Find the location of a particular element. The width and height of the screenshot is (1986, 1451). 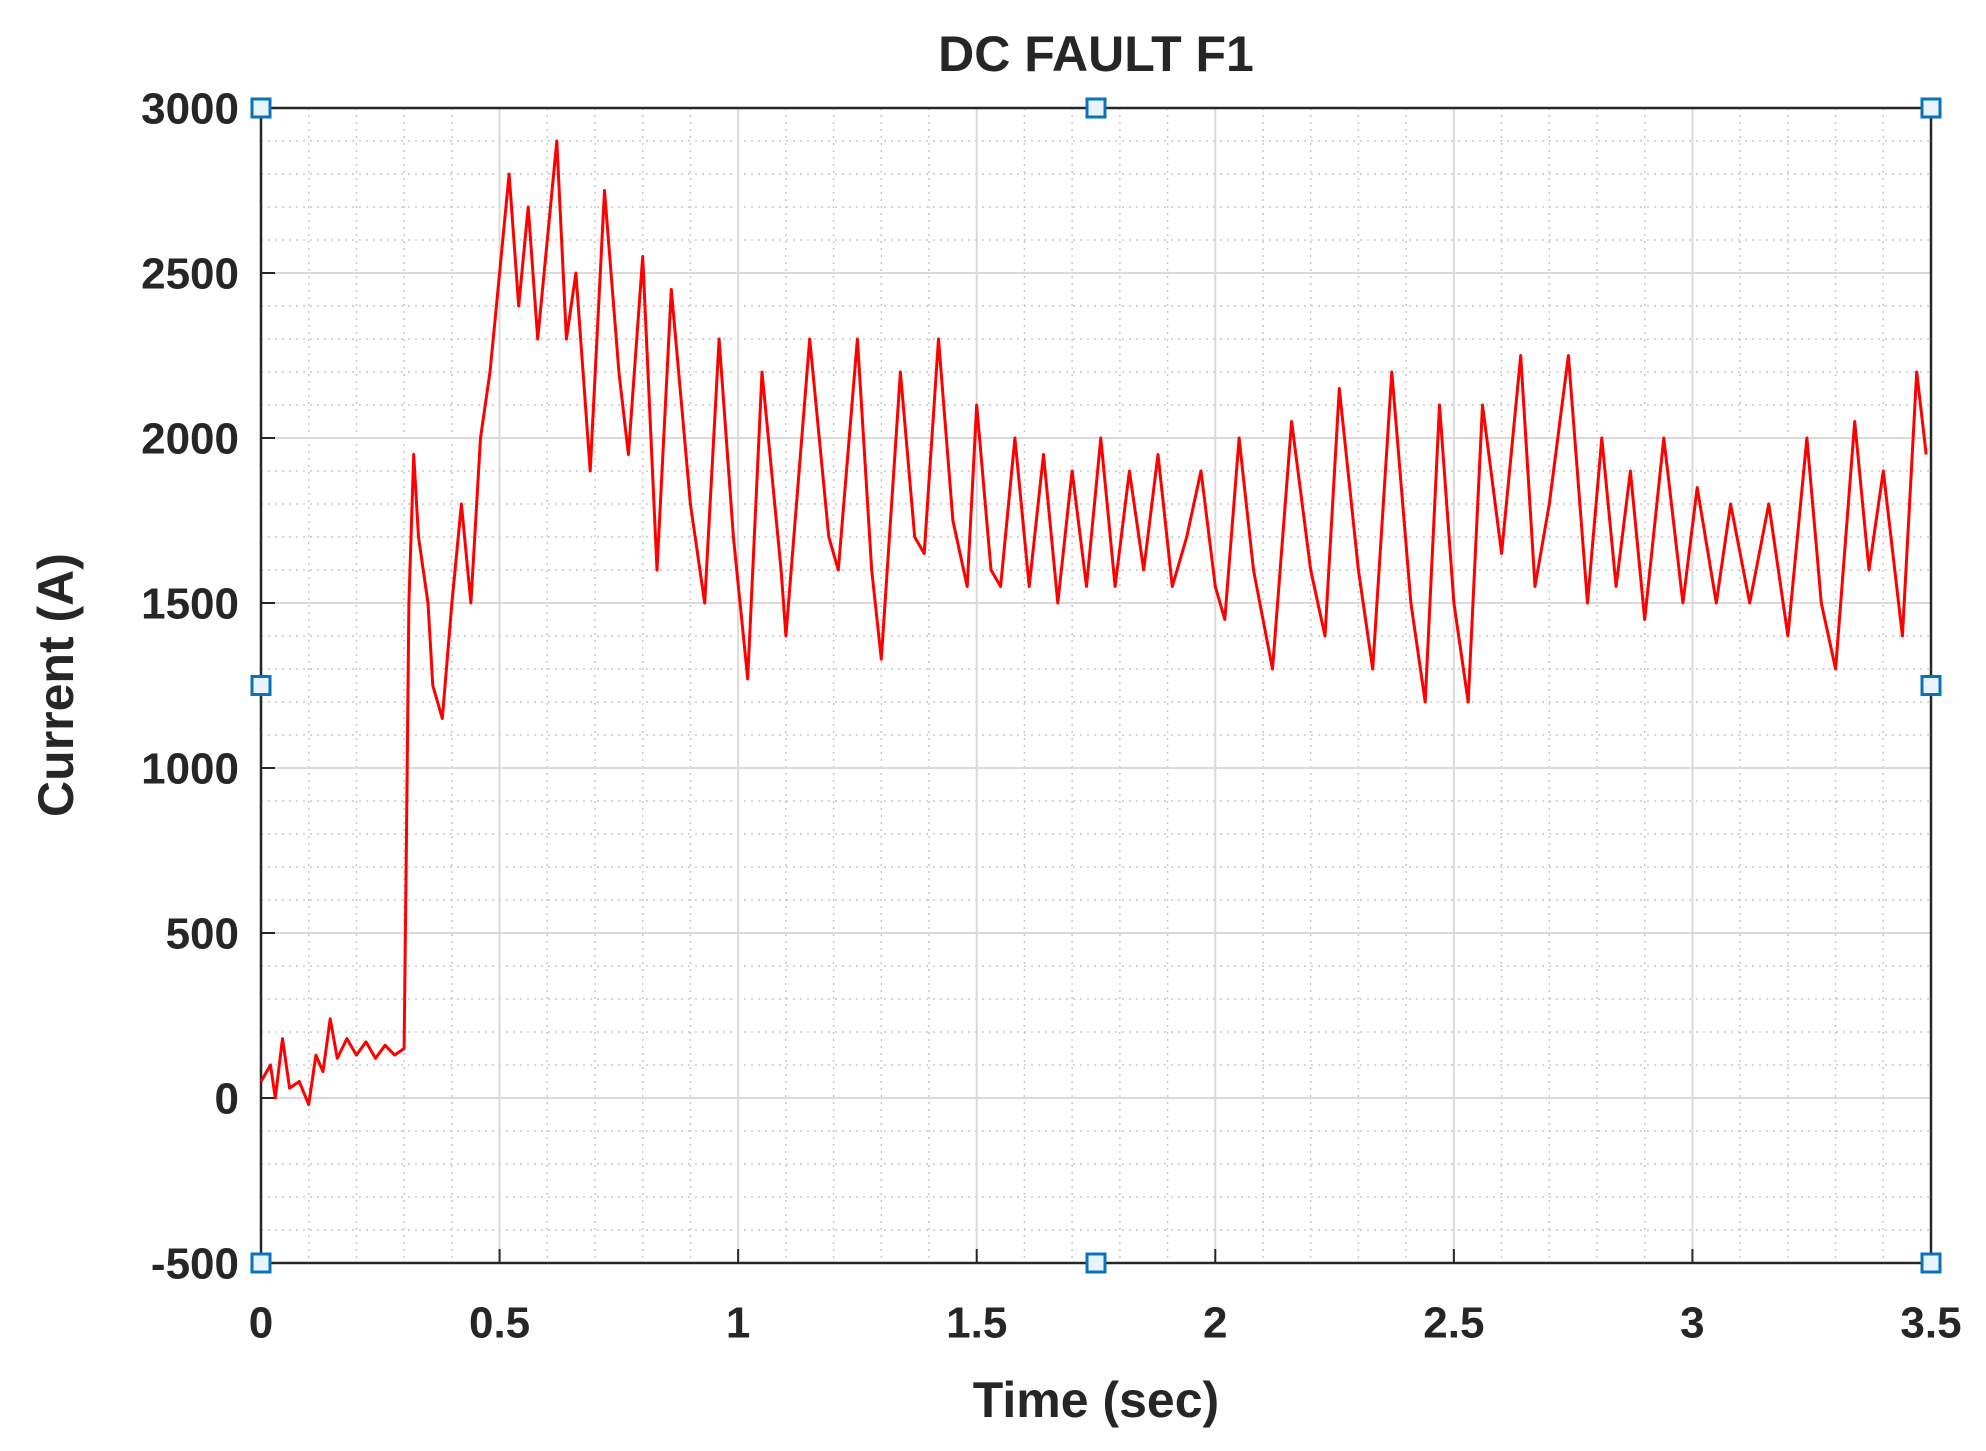

y-tick-label: 1500 is located at coordinates (190, 604).